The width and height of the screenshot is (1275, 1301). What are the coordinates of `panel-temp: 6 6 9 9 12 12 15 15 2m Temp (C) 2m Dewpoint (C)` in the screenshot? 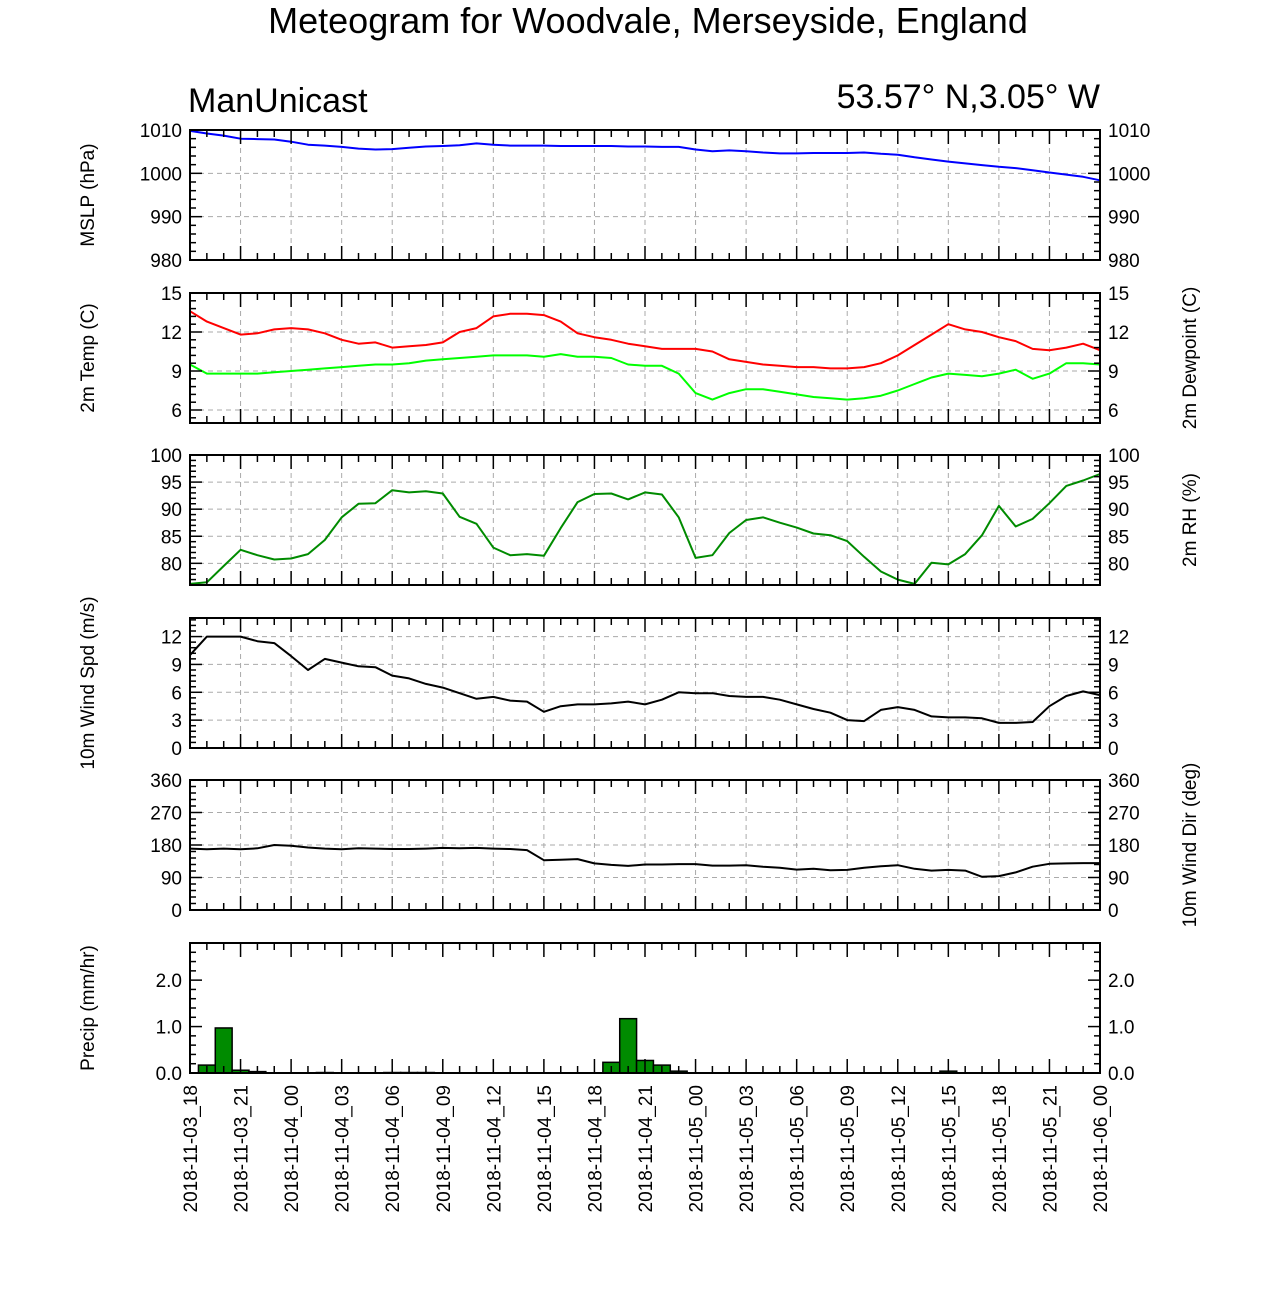 It's located at (639, 356).